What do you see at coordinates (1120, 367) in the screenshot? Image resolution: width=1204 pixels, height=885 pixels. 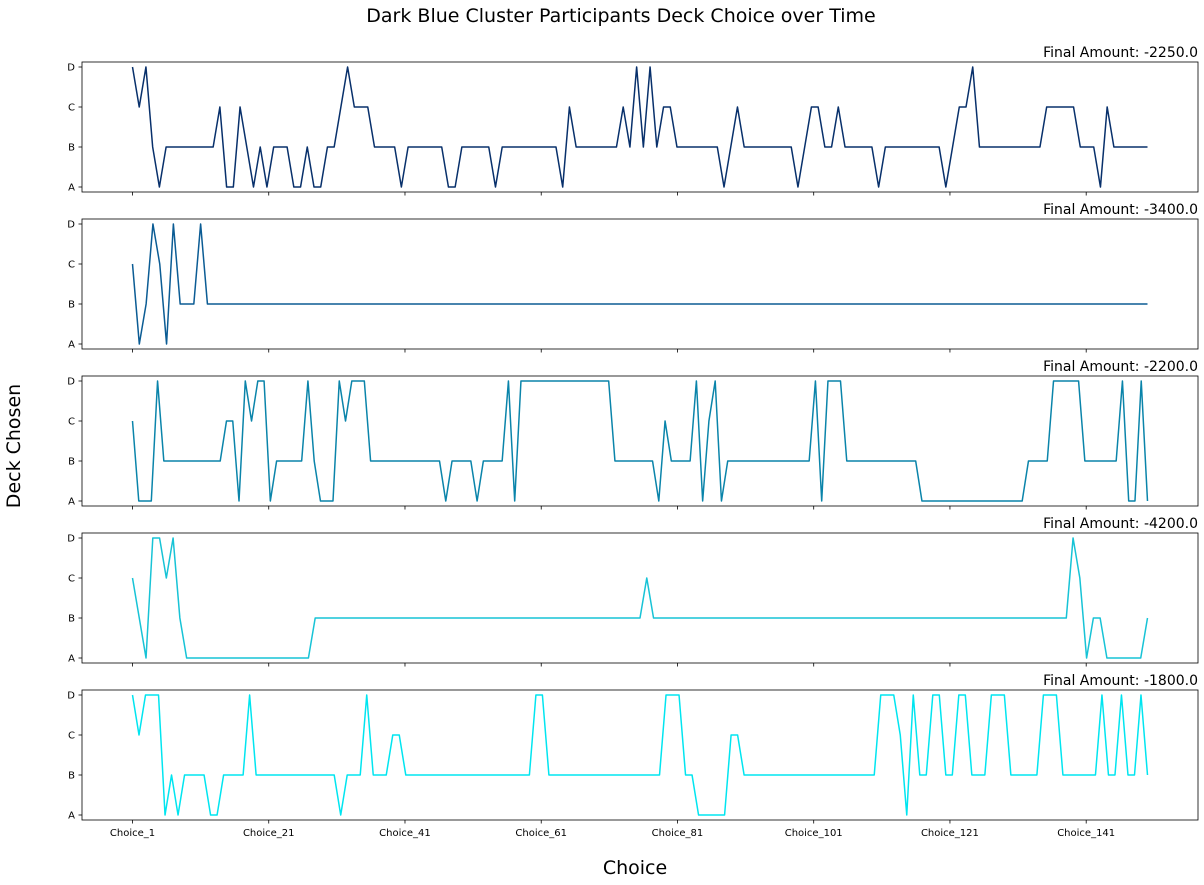 I see `final-amount-label: Final Amount: -2200.0` at bounding box center [1120, 367].